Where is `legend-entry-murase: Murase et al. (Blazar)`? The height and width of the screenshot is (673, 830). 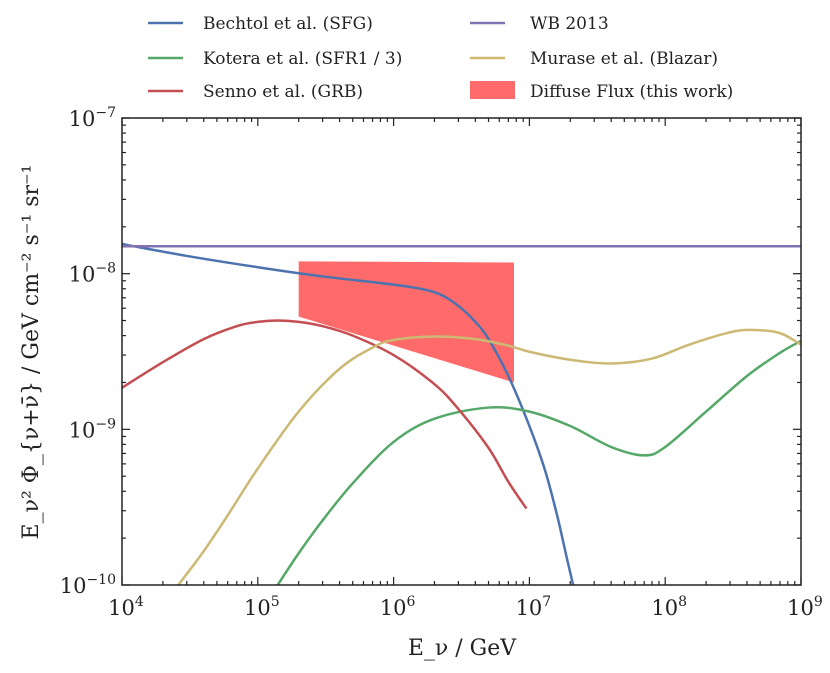 legend-entry-murase: Murase et al. (Blazar) is located at coordinates (594, 59).